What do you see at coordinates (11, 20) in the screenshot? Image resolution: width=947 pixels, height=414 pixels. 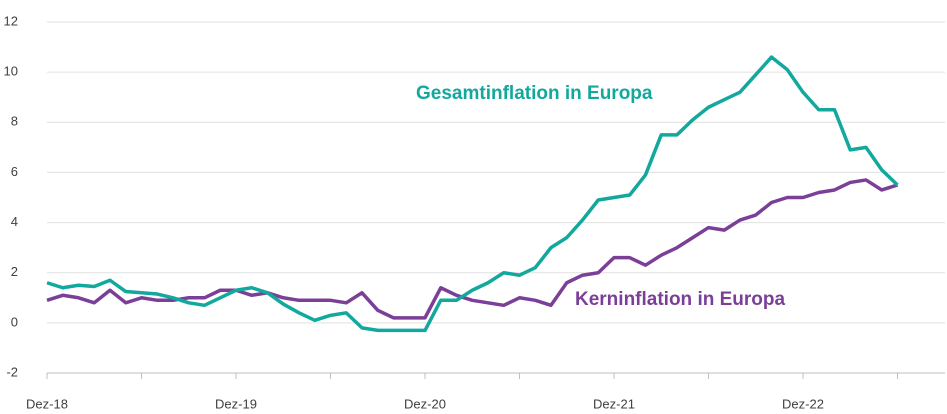 I see `y-tick-label: 12` at bounding box center [11, 20].